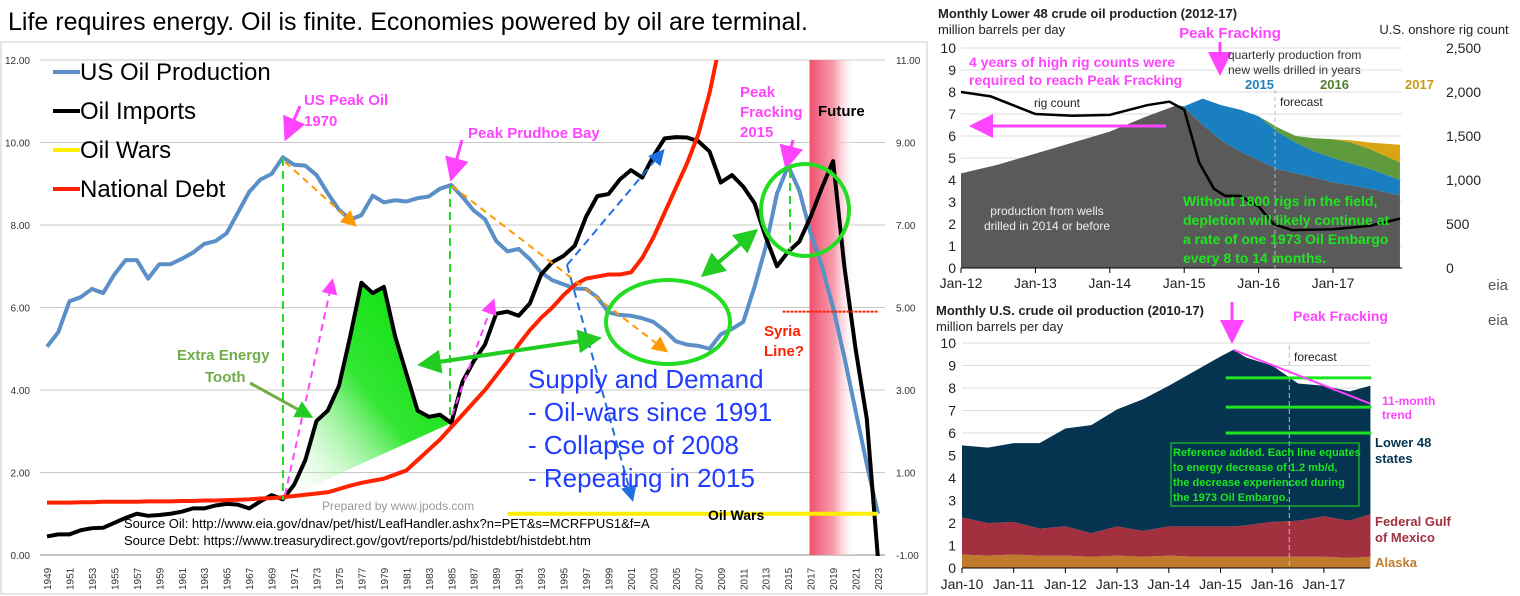  I want to click on eia-logo-bottom: eia, so click(1498, 320).